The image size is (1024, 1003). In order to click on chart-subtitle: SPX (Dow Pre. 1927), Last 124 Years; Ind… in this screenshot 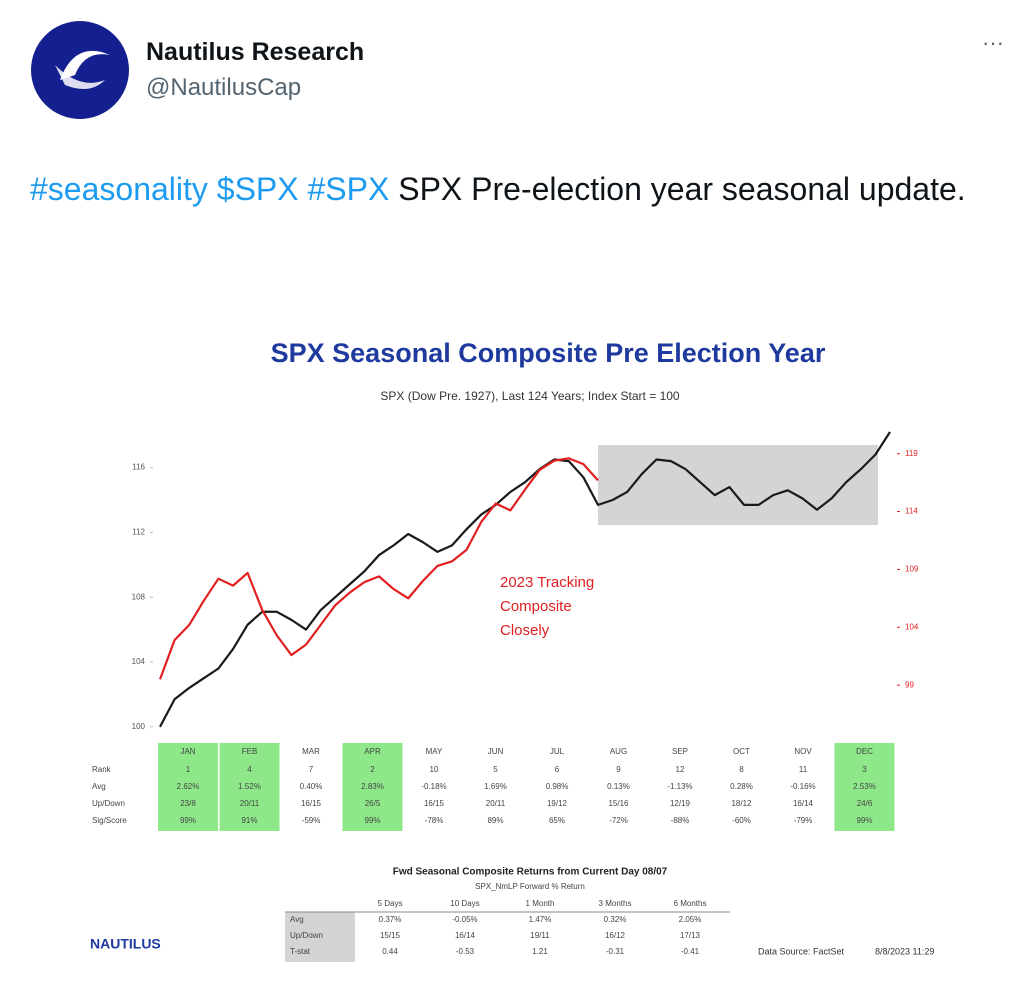, I will do `click(530, 396)`.